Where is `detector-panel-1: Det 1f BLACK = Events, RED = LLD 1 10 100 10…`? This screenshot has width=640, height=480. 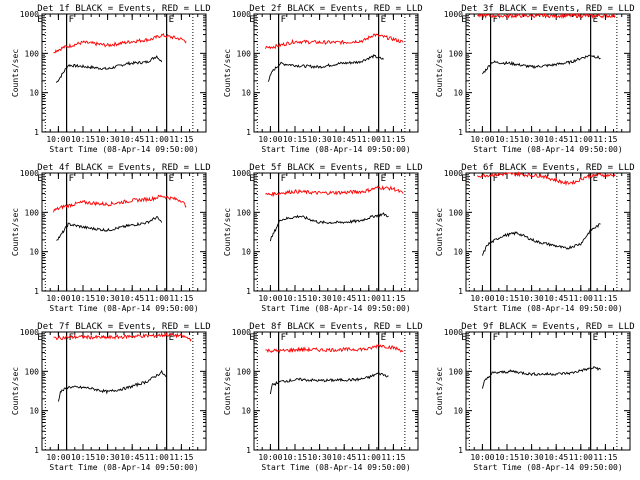
detector-panel-1: Det 1f BLACK = Events, RED = LLD 1 10 100 10… is located at coordinates (111, 79).